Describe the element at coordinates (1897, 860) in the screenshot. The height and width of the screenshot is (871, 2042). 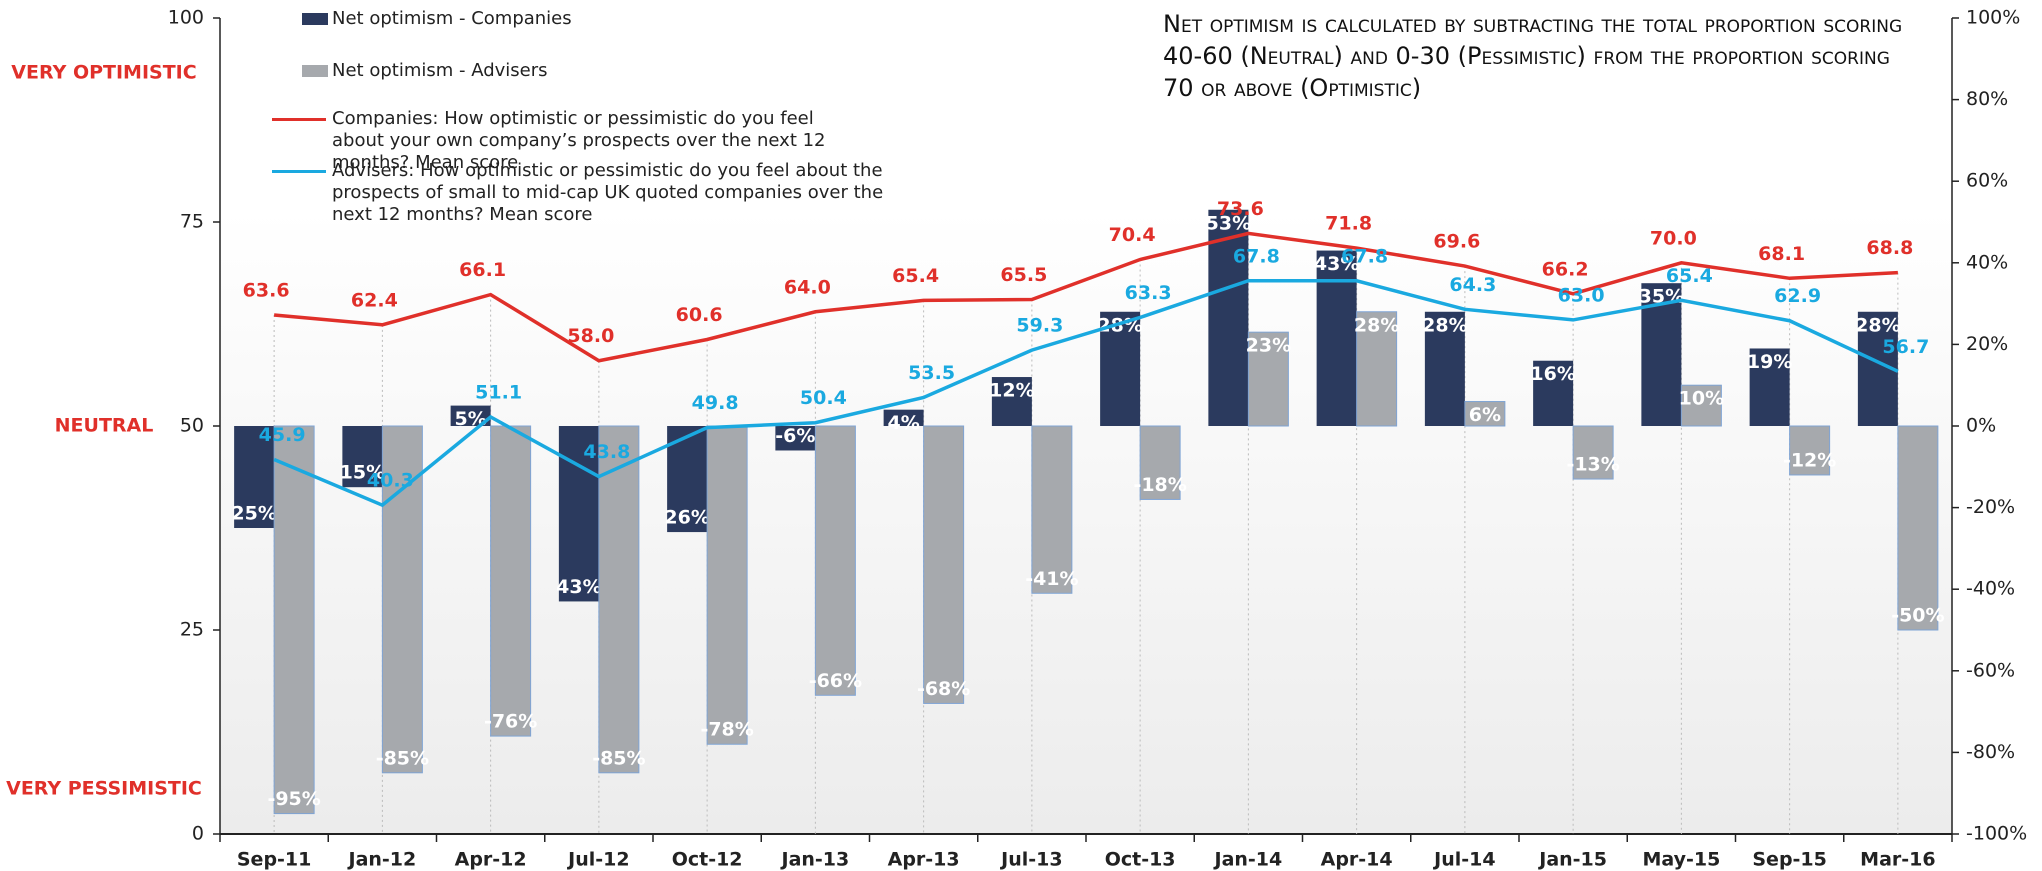
I see `x-tick-label: Mar-16` at that location.